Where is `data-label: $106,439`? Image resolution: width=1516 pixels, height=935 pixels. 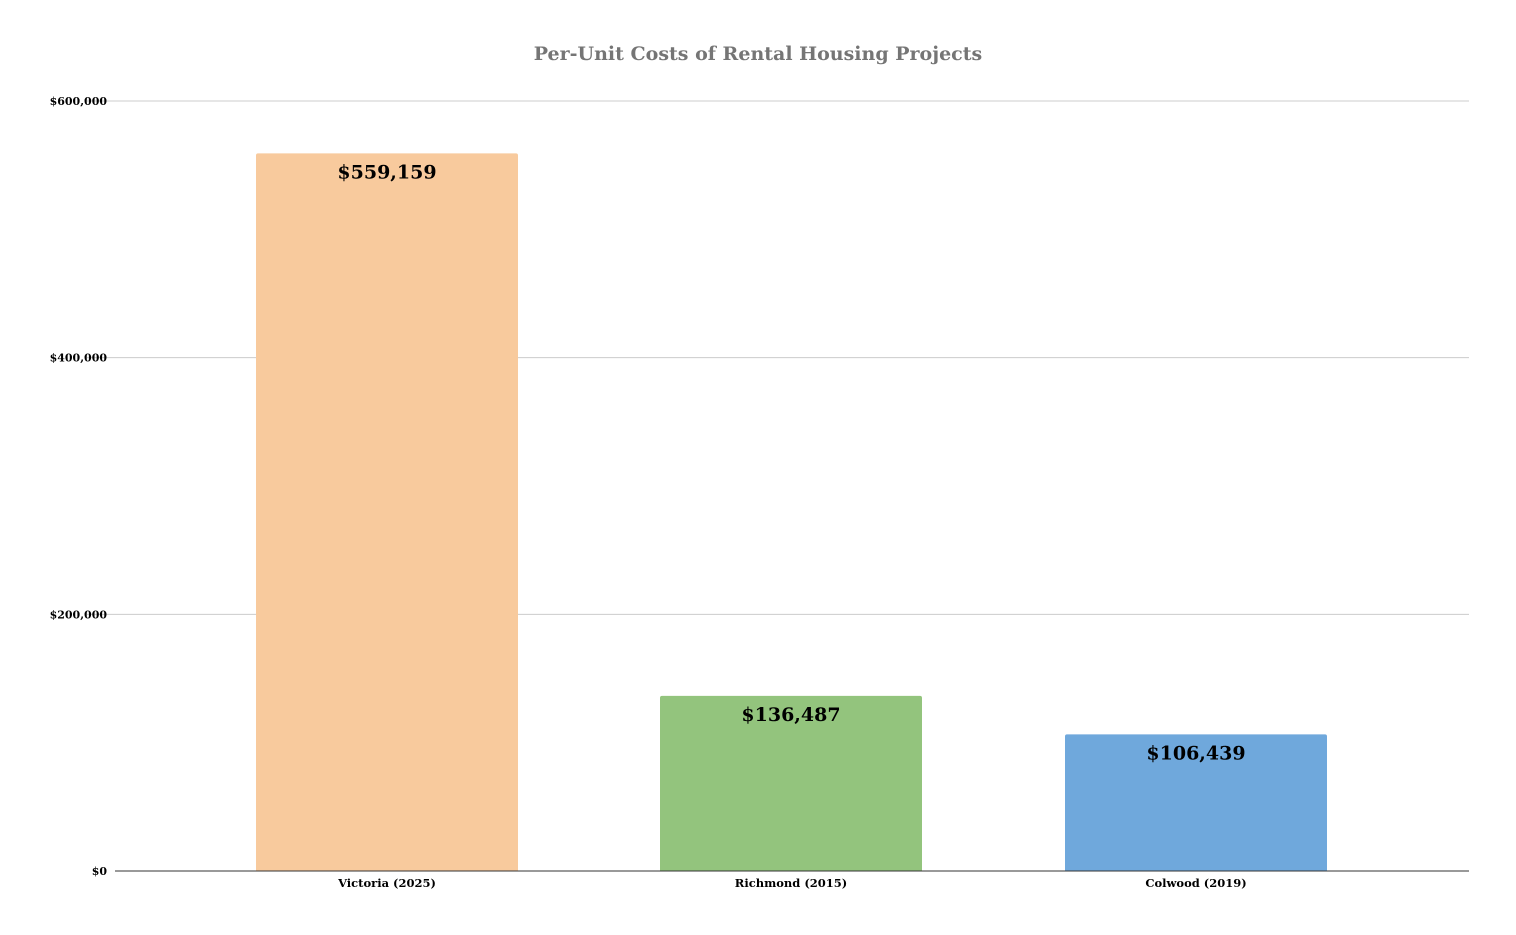 data-label: $106,439 is located at coordinates (1195, 753).